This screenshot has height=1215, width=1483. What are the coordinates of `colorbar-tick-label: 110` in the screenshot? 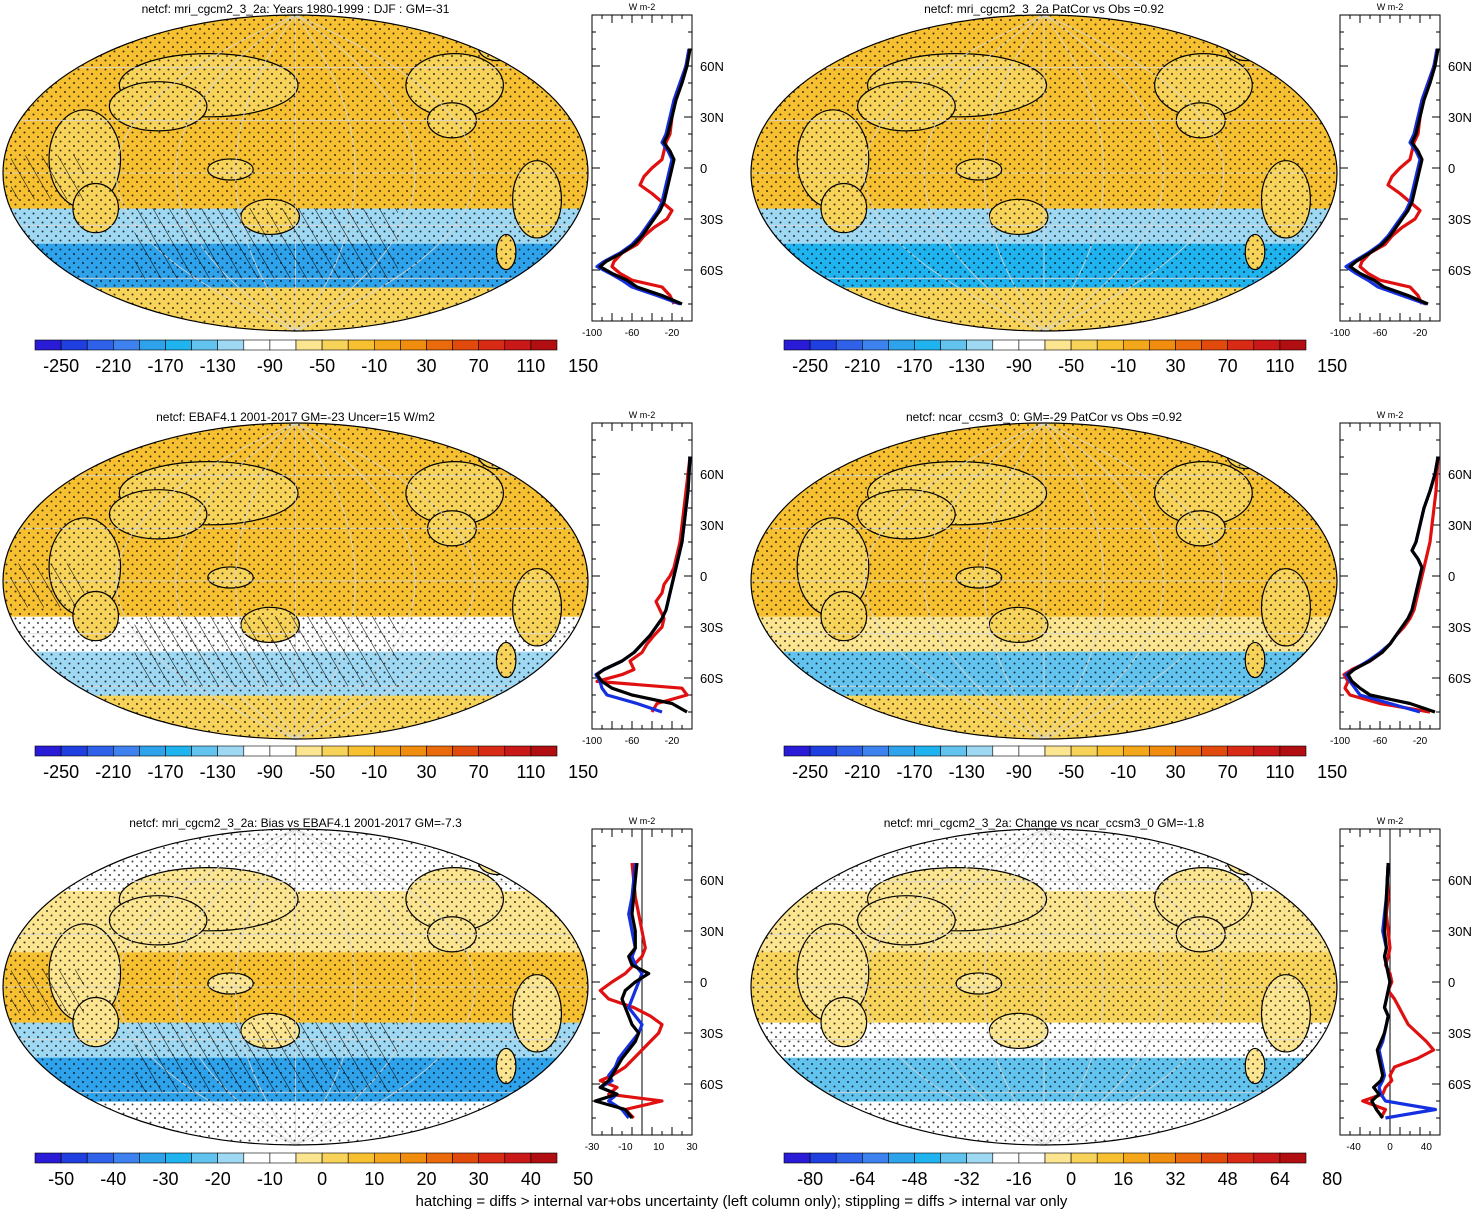 It's located at (1280, 772).